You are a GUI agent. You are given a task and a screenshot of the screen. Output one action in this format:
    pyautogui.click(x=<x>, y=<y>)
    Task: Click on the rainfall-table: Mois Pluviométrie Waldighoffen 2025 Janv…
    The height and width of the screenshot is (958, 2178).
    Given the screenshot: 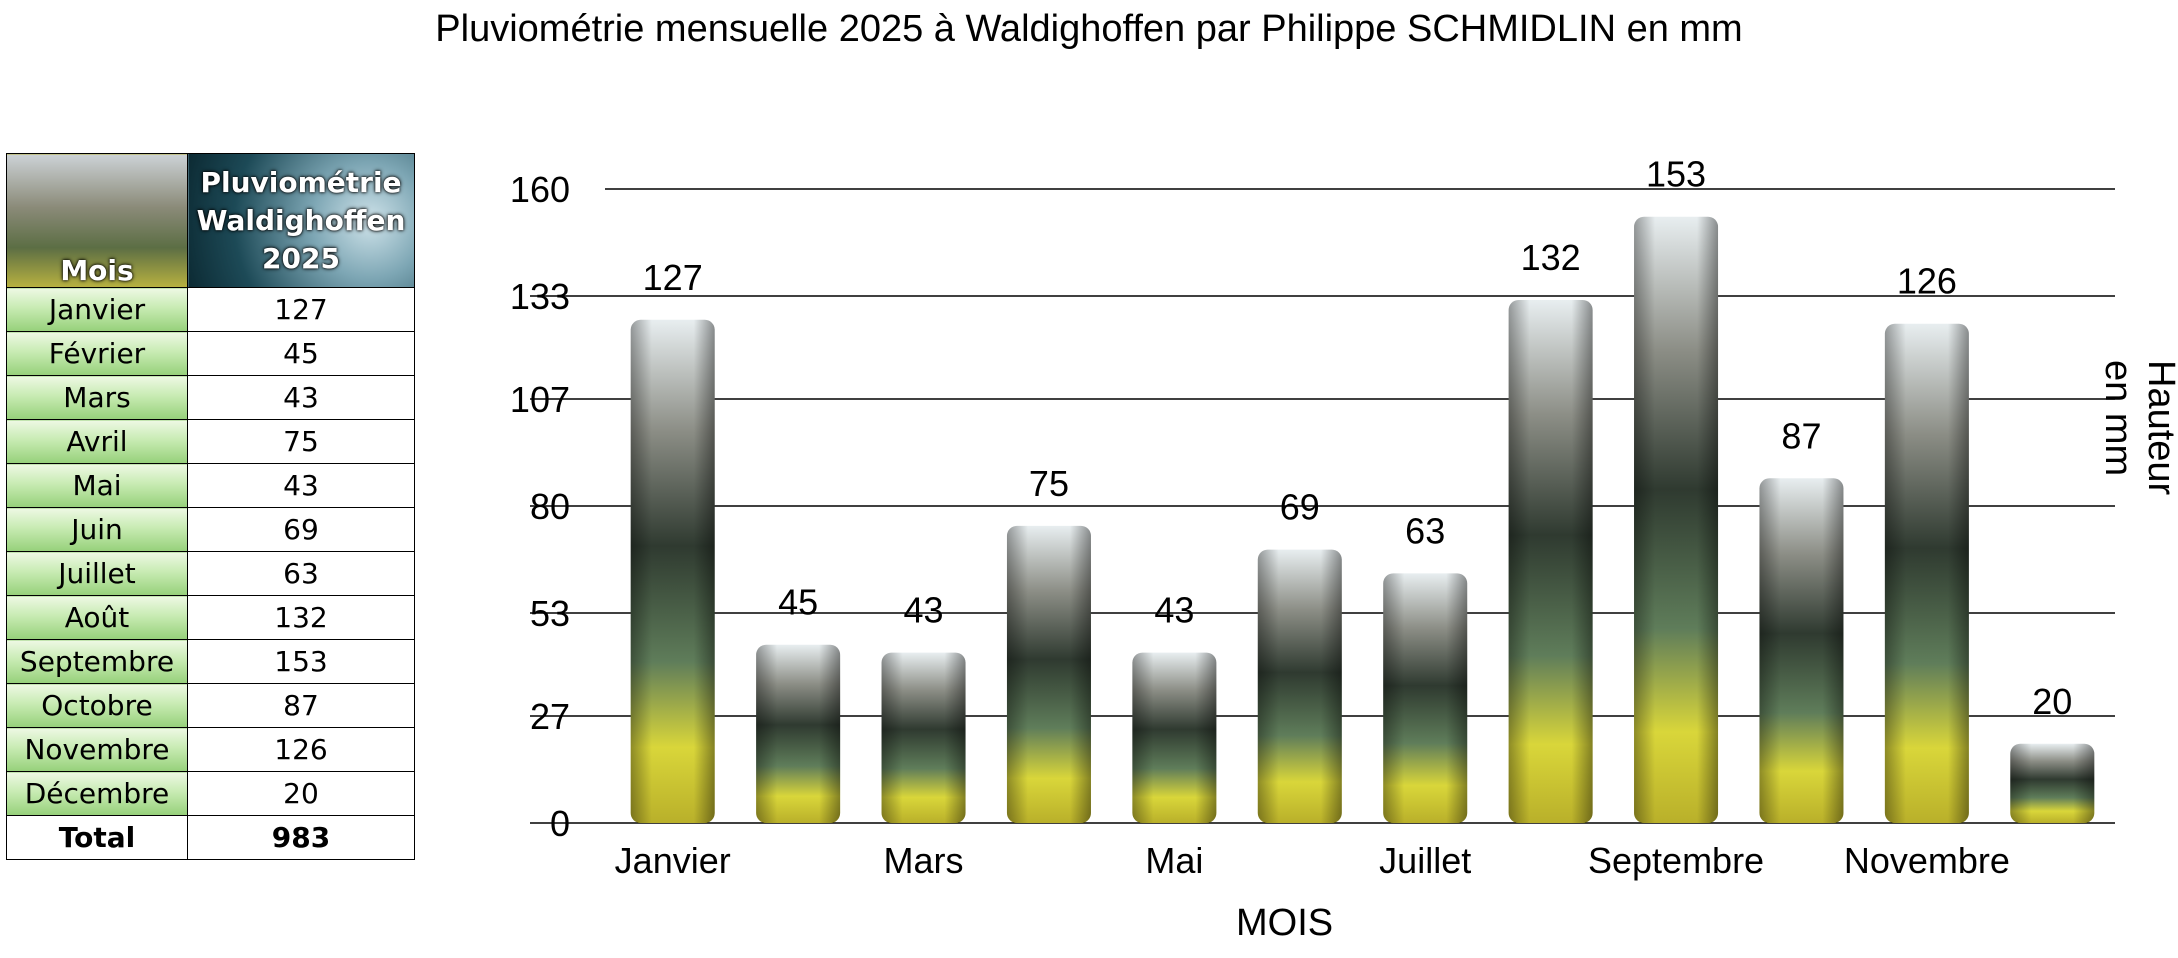 What is the action you would take?
    pyautogui.click(x=210, y=506)
    